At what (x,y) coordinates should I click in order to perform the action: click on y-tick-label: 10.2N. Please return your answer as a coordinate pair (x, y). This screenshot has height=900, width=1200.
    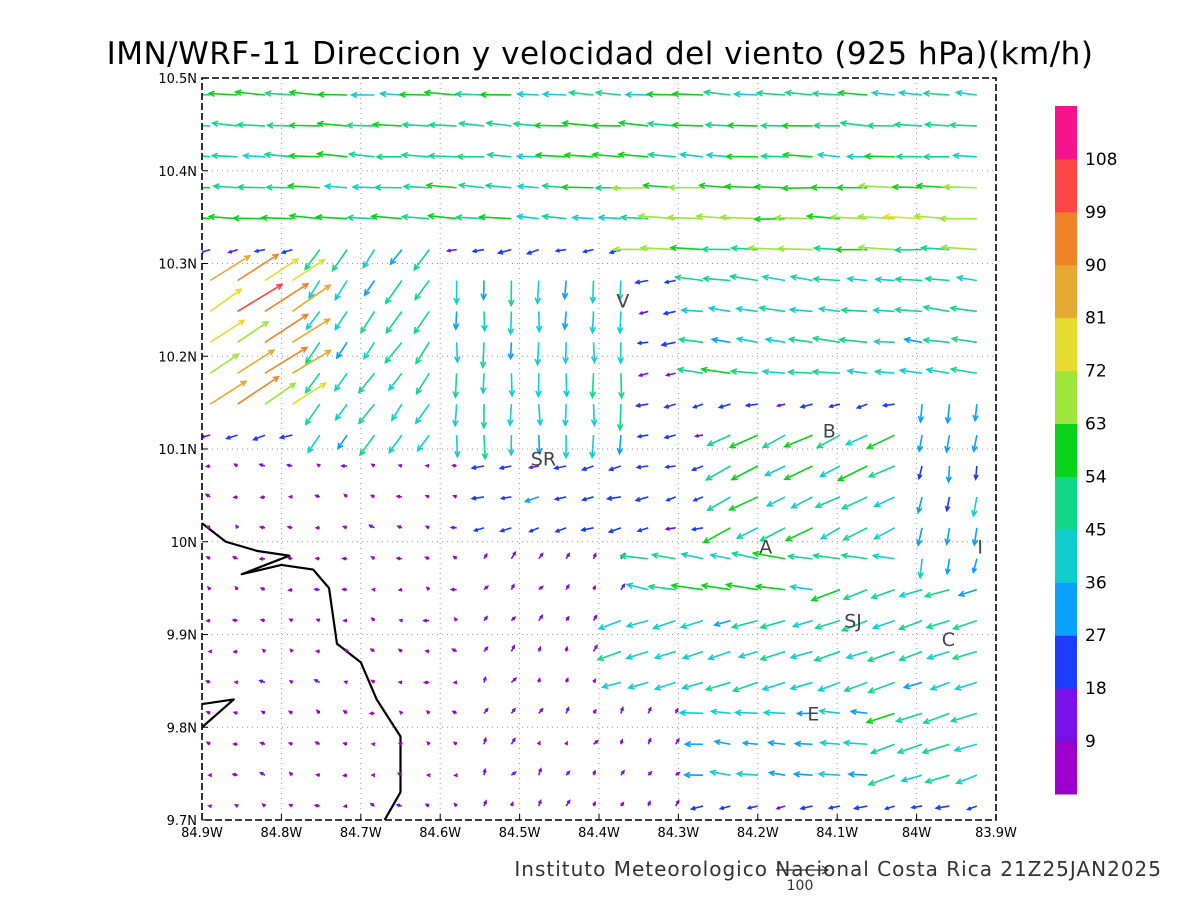
    Looking at the image, I should click on (177, 357).